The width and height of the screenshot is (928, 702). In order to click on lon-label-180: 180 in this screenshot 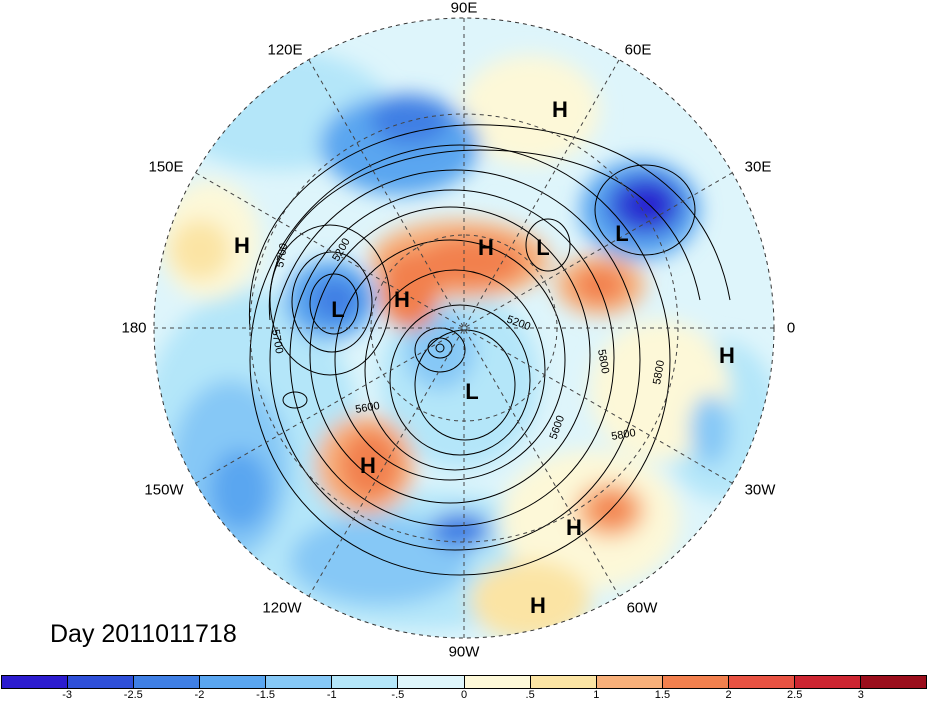, I will do `click(134, 328)`.